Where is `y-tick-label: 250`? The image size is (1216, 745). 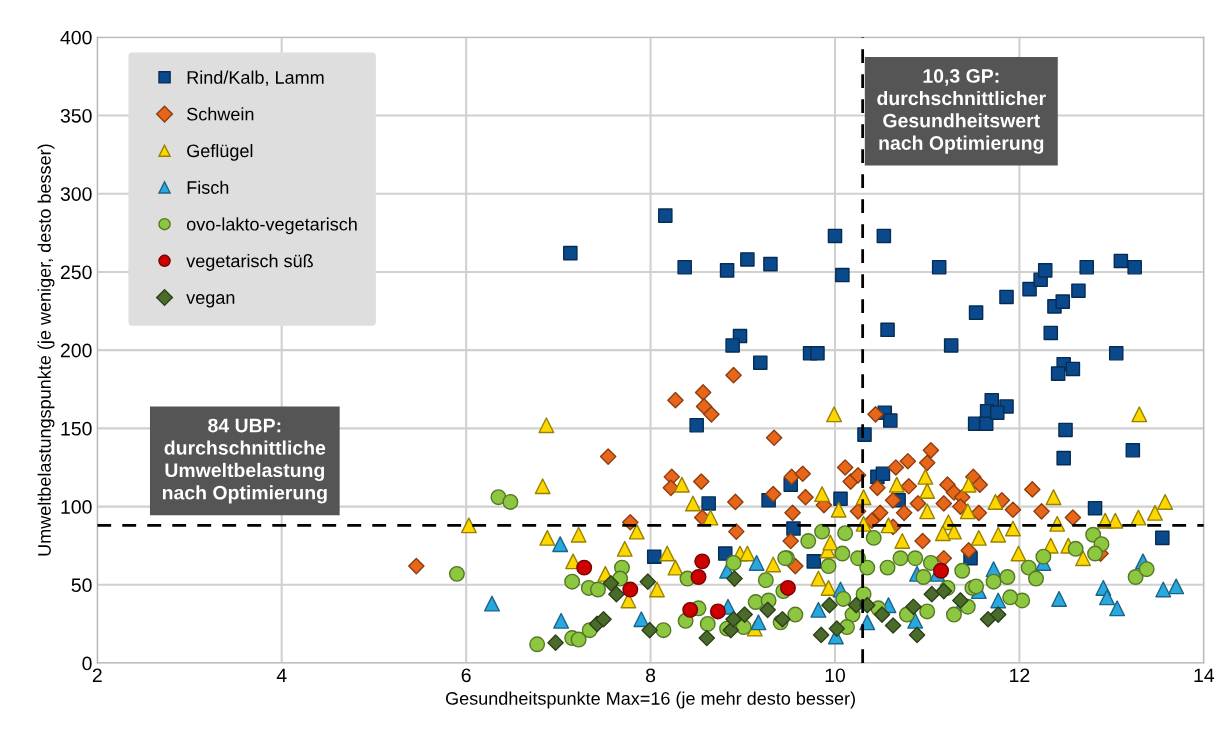
y-tick-label: 250 is located at coordinates (76, 272).